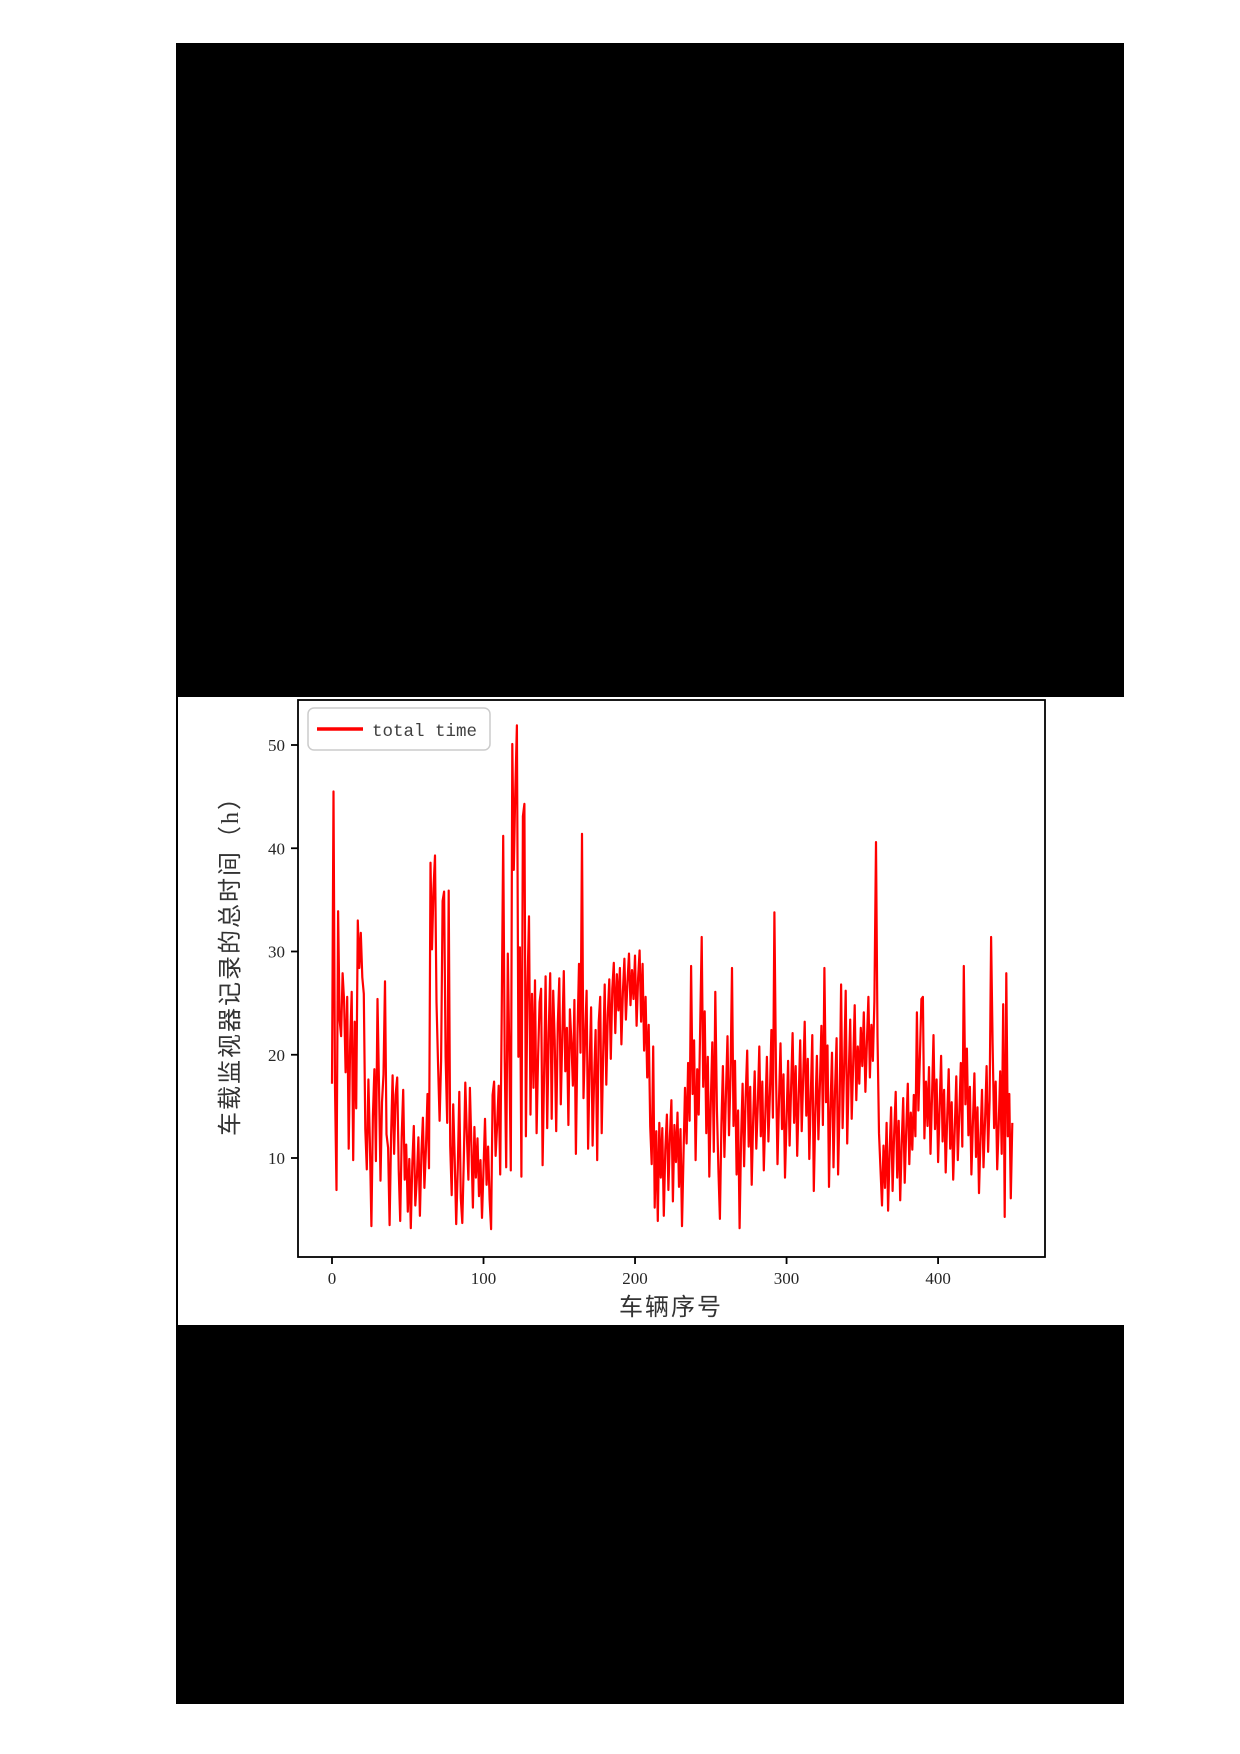 This screenshot has width=1240, height=1754. Describe the element at coordinates (276, 1158) in the screenshot. I see `y-tick-label: 10` at that location.